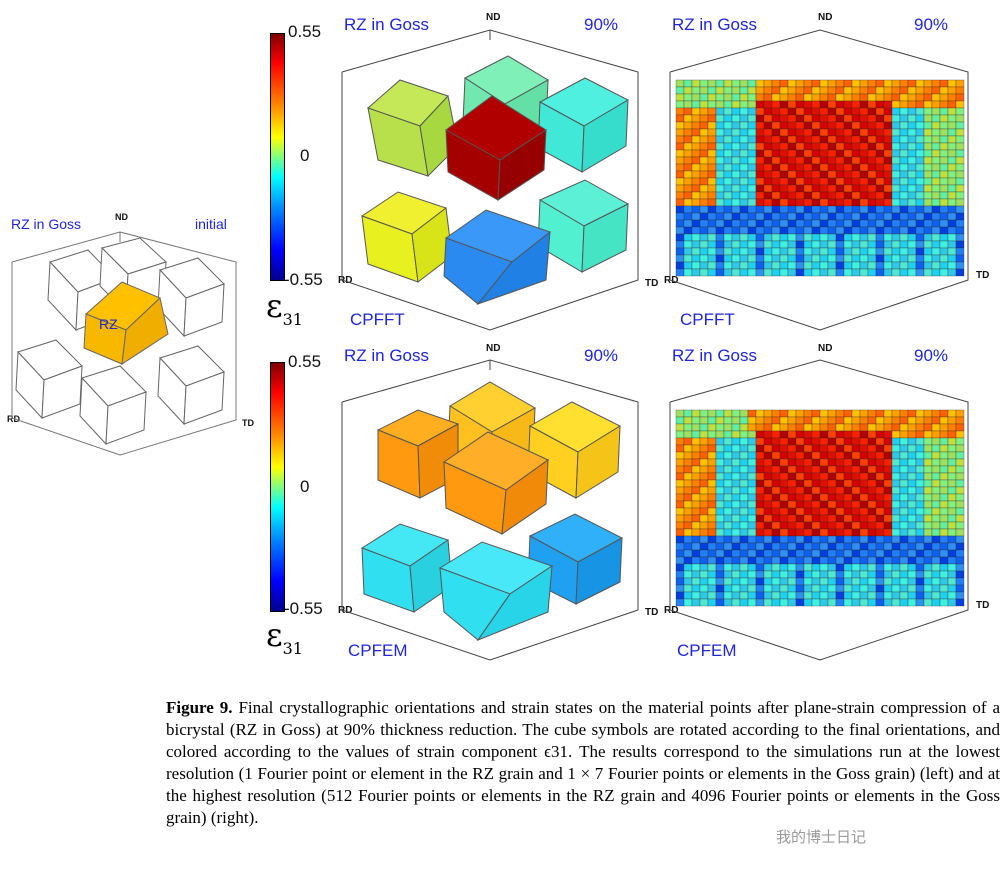  Describe the element at coordinates (211, 224) in the screenshot. I see `initial-state-label: initial` at that location.